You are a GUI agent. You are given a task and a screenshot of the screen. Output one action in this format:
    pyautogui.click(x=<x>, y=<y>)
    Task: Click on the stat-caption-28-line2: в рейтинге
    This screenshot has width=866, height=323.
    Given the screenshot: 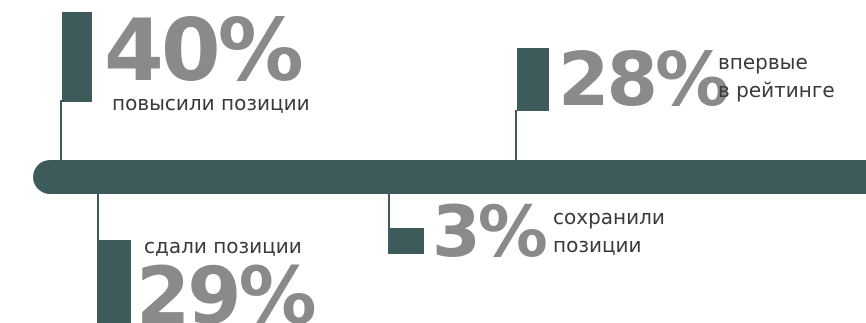 What is the action you would take?
    pyautogui.click(x=776, y=90)
    